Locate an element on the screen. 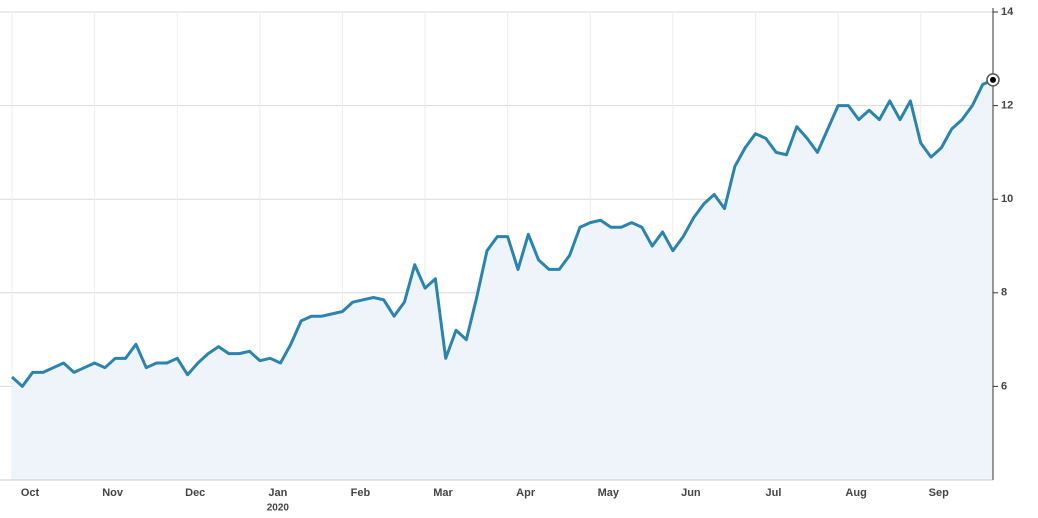 The image size is (1038, 518). y-tick-label: 6 is located at coordinates (1004, 386).